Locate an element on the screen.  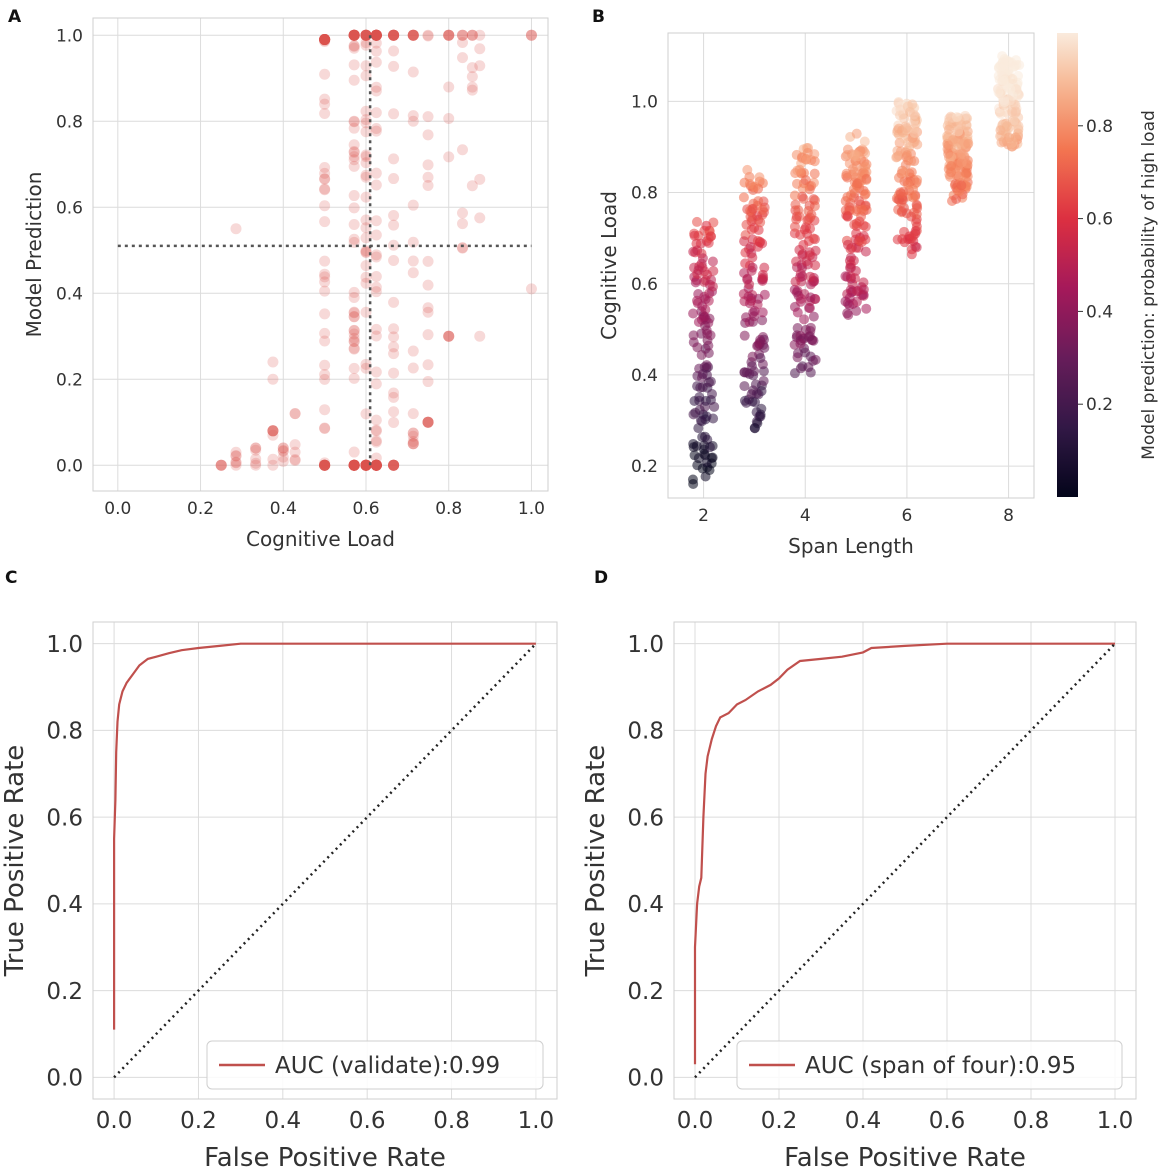
colorbar-tick-label: 0.8 is located at coordinates (1099, 127).